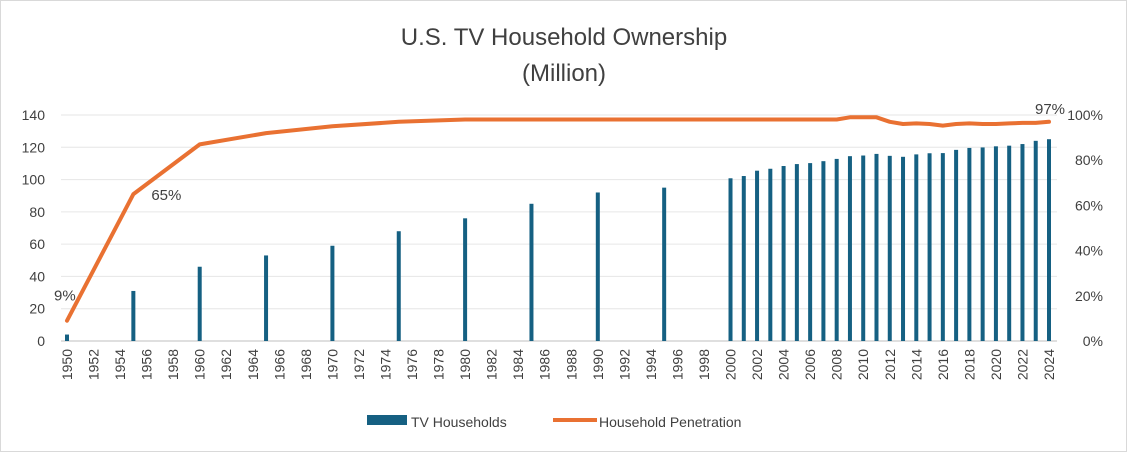 The width and height of the screenshot is (1127, 456). What do you see at coordinates (784, 364) in the screenshot?
I see `x-tick-label: 2004` at bounding box center [784, 364].